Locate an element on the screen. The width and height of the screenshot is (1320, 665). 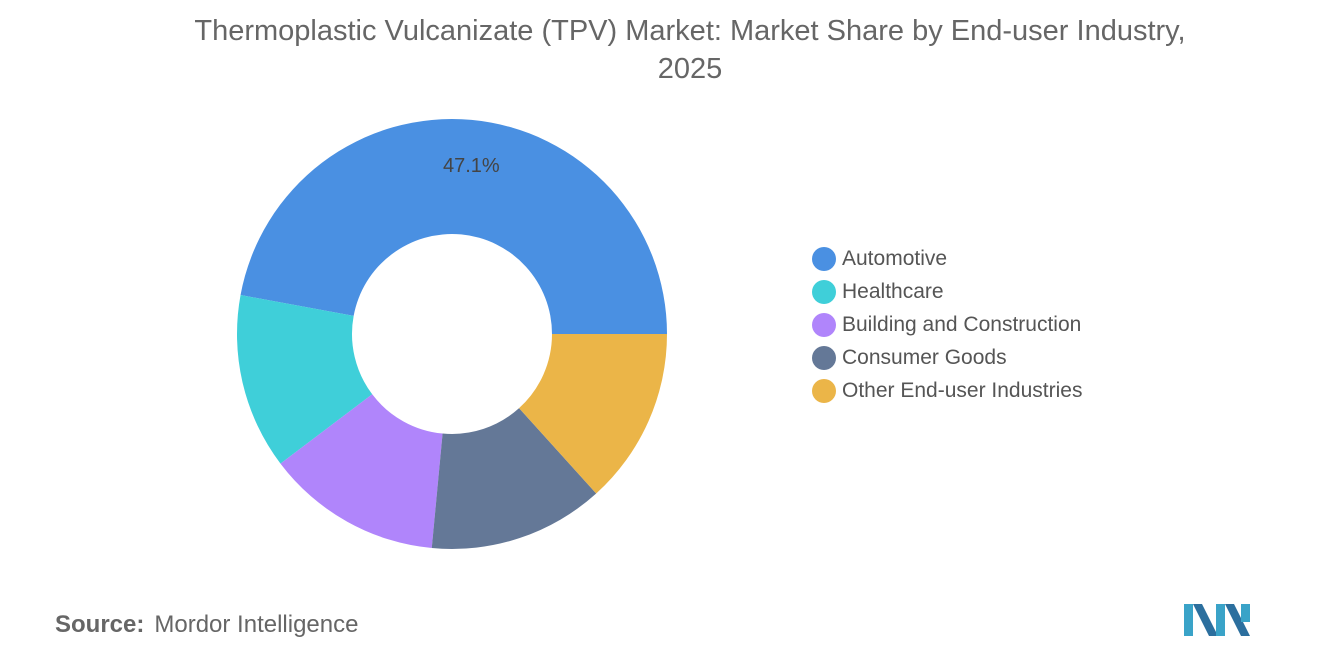
chart-title-line-2: 2025 is located at coordinates (690, 69).